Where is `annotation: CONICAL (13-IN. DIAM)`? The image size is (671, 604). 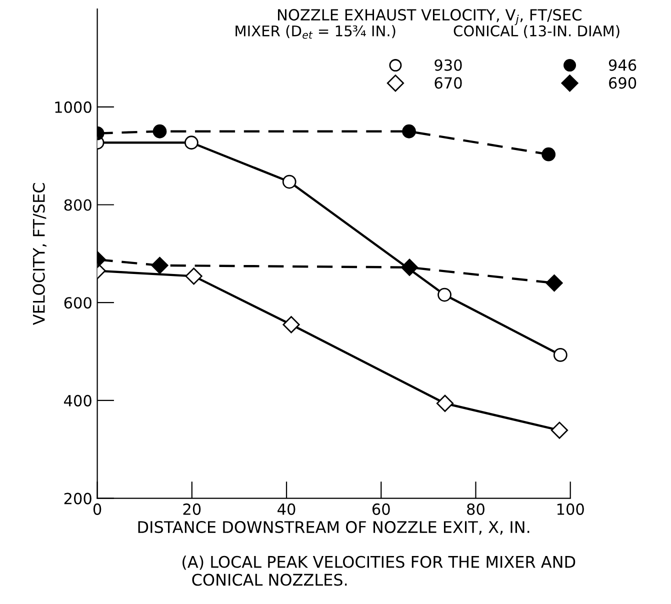 annotation: CONICAL (13-IN. DIAM) is located at coordinates (537, 31).